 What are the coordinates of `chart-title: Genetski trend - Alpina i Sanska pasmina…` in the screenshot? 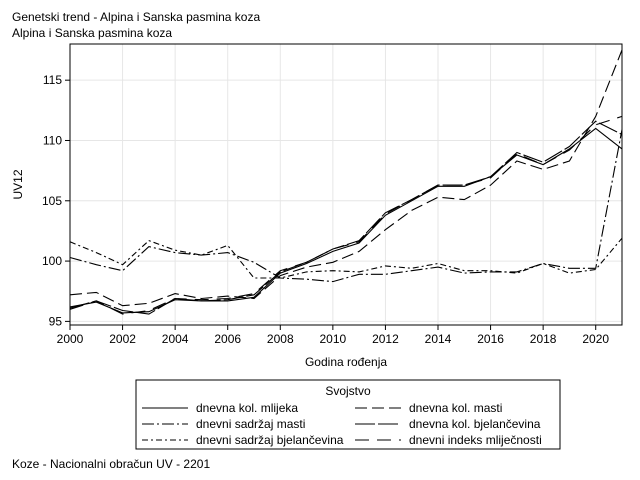 It's located at (136, 17).